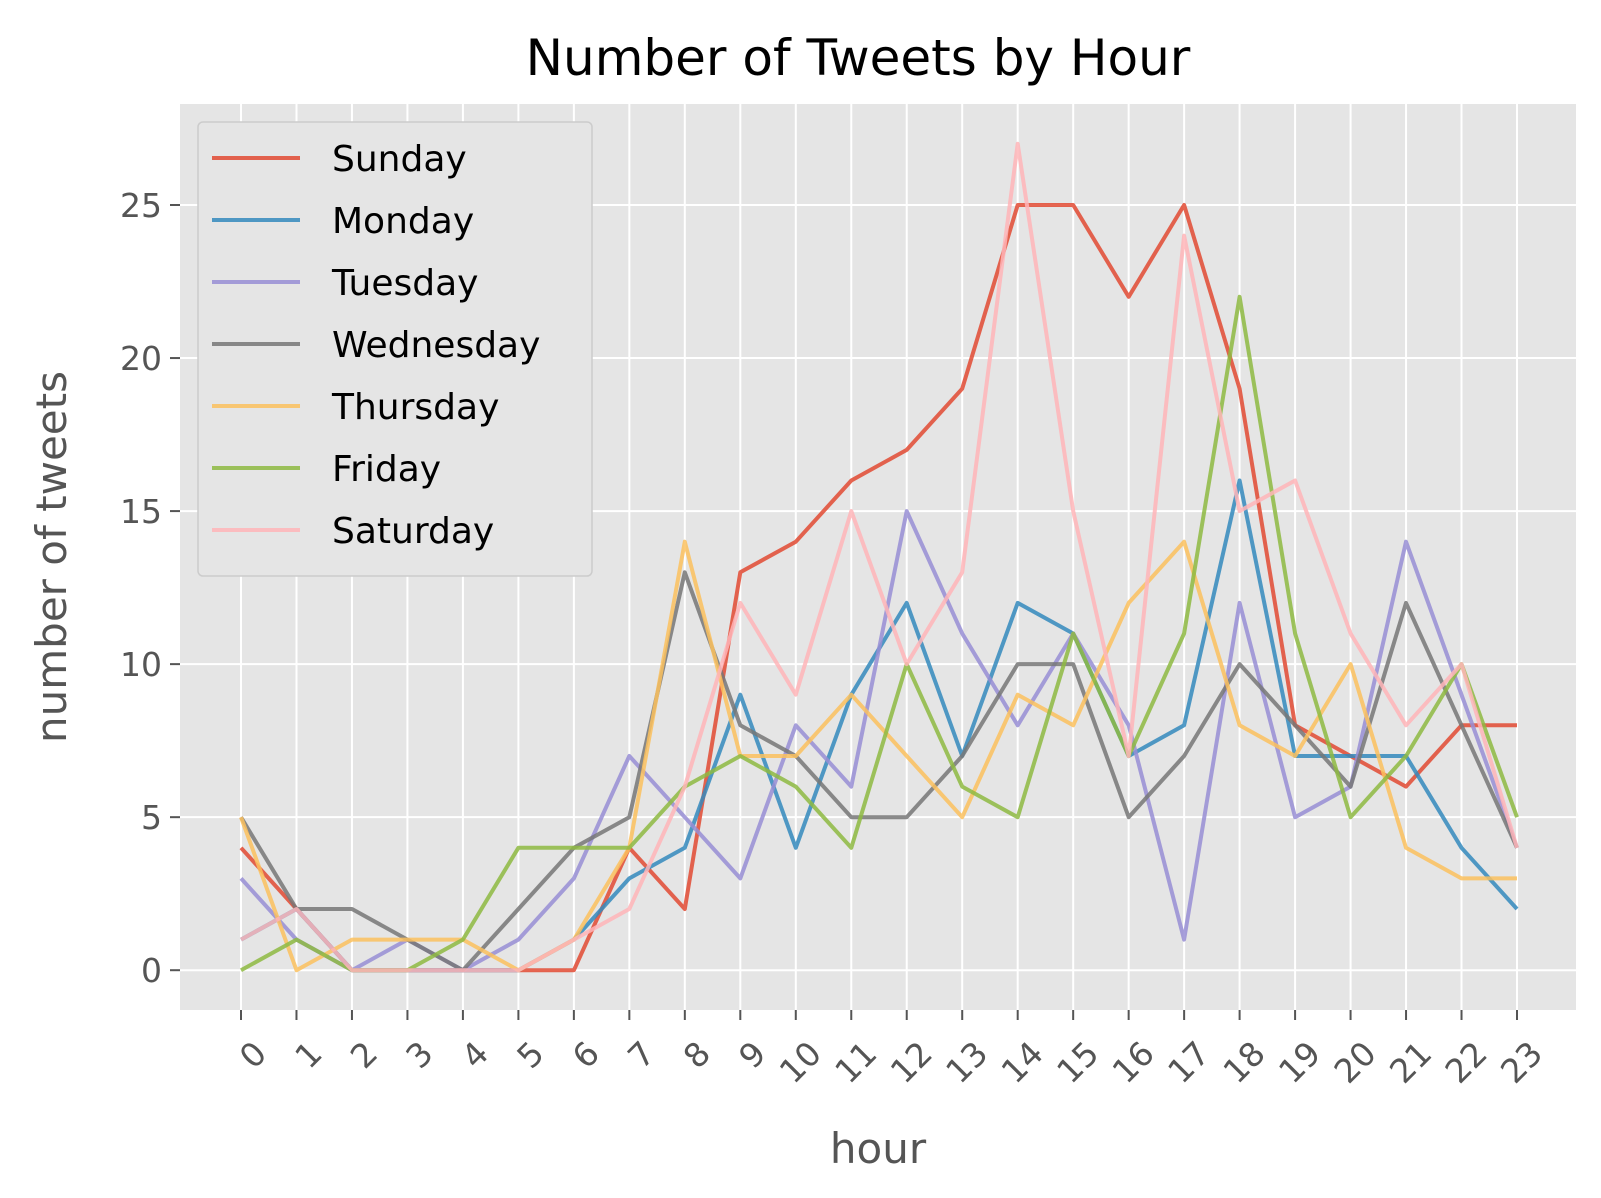  Describe the element at coordinates (386, 469) in the screenshot. I see `legend-label-friday: Friday` at that location.